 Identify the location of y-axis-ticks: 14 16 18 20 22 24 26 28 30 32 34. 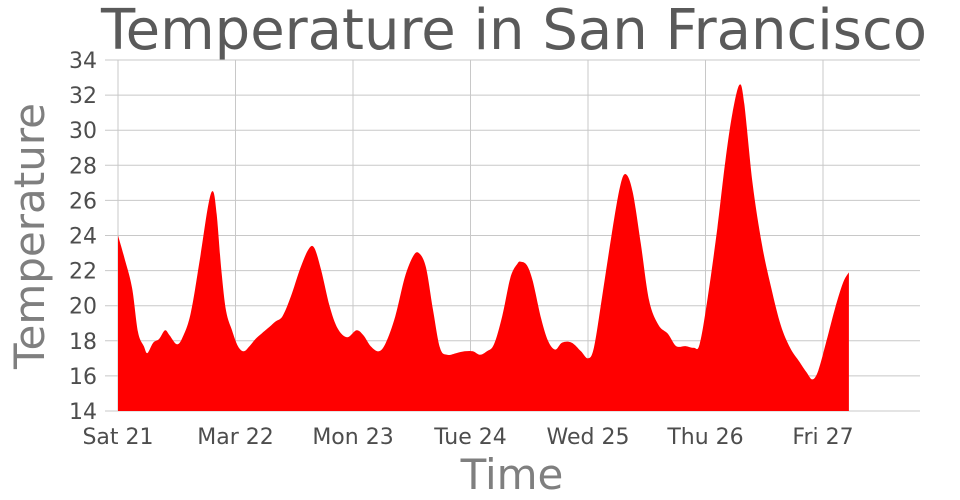
(83, 237).